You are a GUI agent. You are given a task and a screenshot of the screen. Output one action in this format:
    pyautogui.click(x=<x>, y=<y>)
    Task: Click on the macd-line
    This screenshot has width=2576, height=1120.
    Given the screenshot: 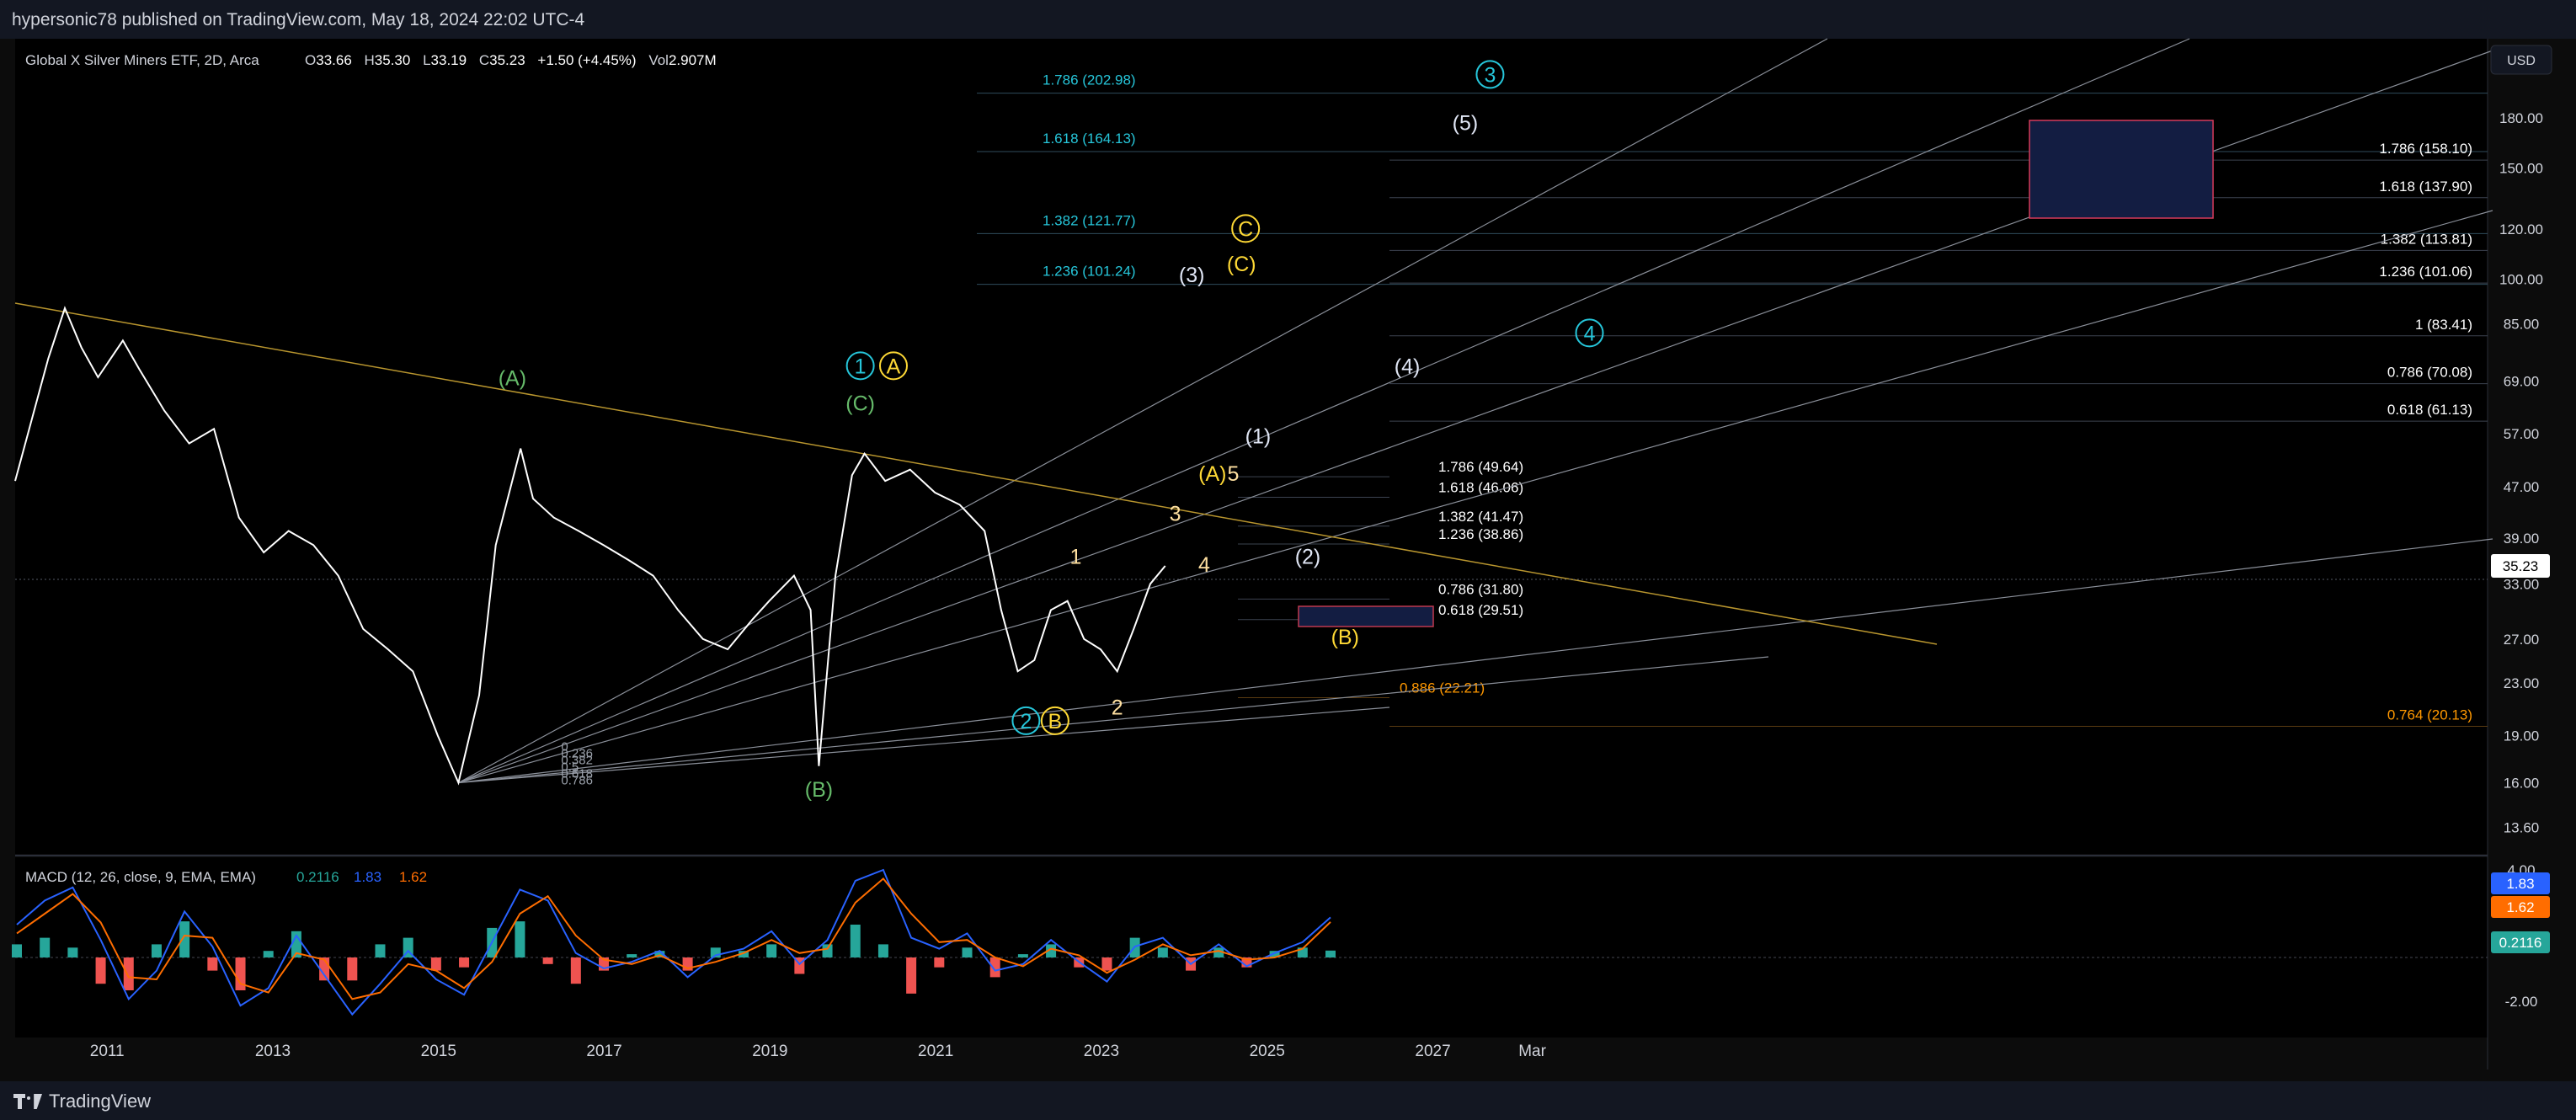 What is the action you would take?
    pyautogui.click(x=673, y=942)
    